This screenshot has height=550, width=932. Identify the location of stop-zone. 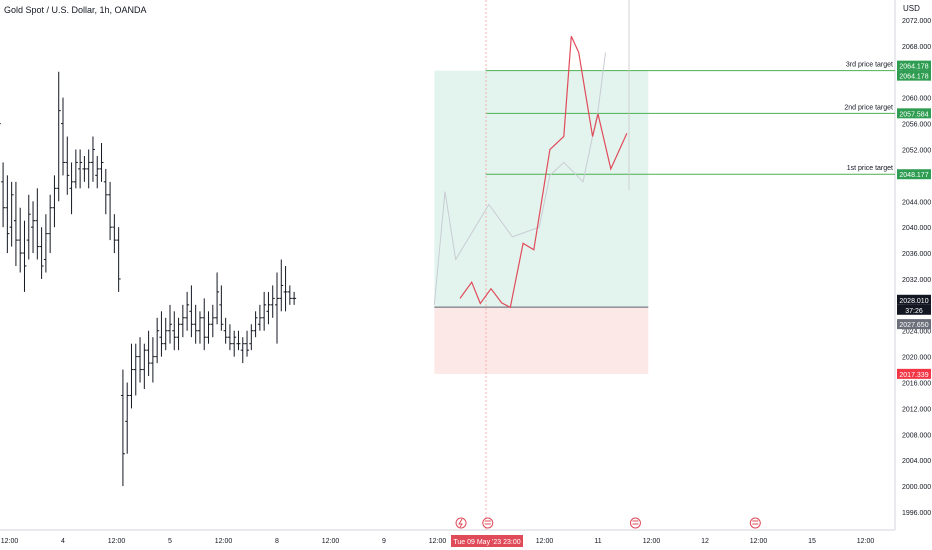
(541, 340).